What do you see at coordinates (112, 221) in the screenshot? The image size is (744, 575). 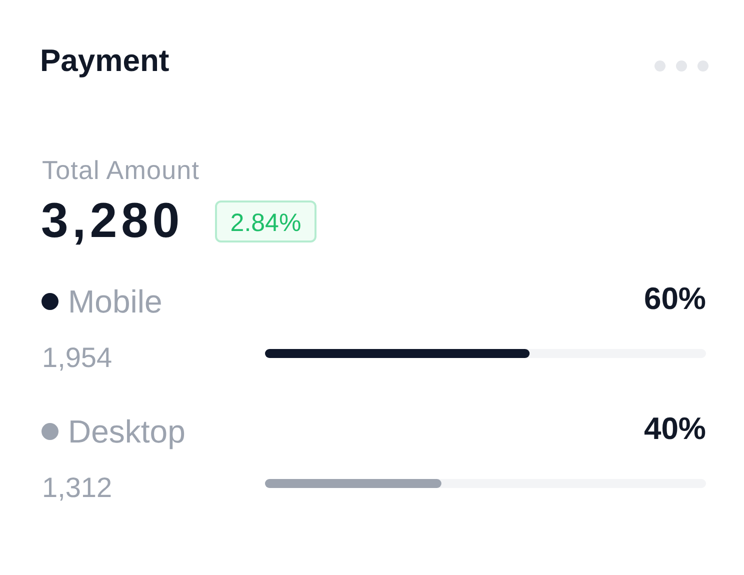 I see `text: 3,280` at bounding box center [112, 221].